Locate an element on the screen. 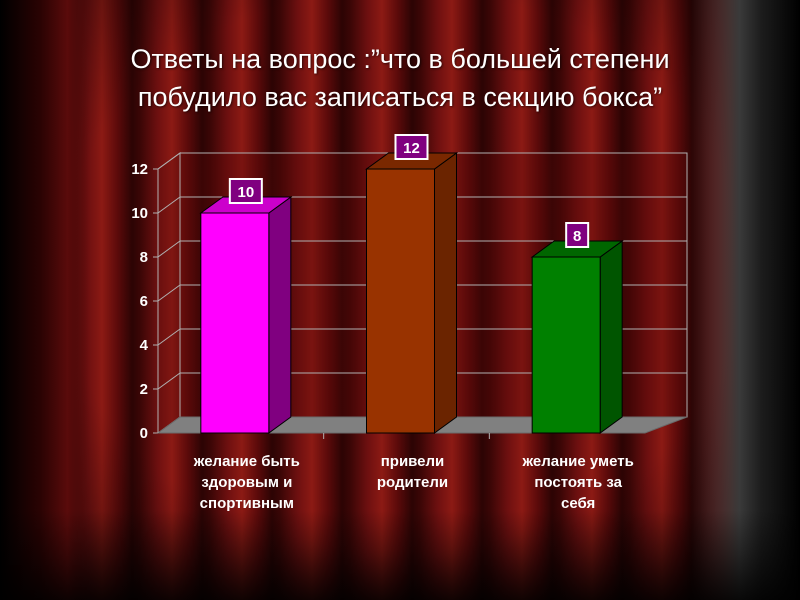  x-category-label: спортивным is located at coordinates (247, 503).